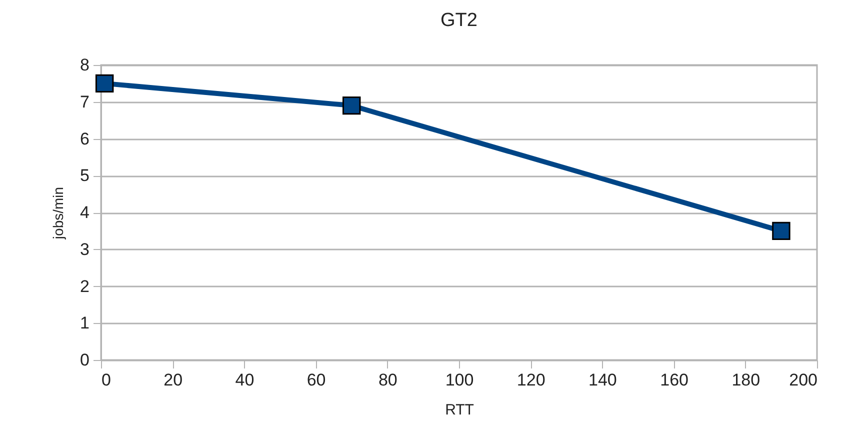 The width and height of the screenshot is (851, 441). Describe the element at coordinates (85, 286) in the screenshot. I see `y-tick-label: 2` at that location.